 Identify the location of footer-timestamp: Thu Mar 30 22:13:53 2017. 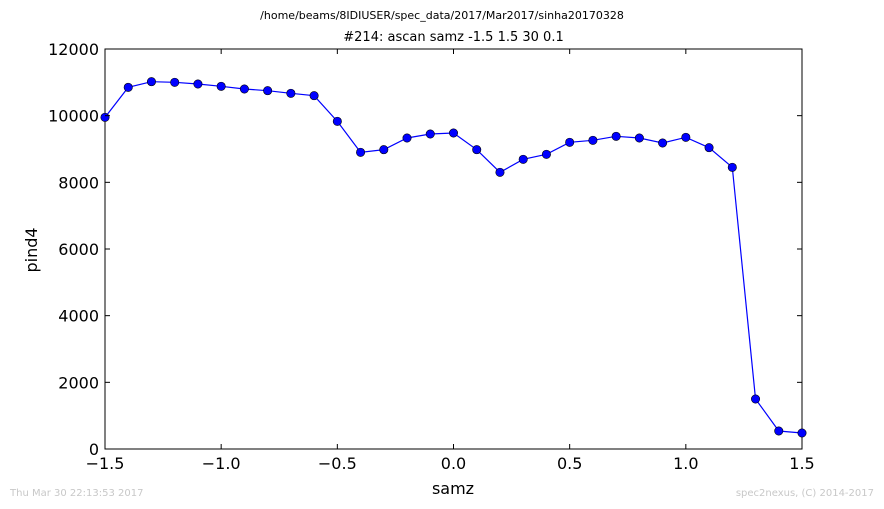
(77, 493).